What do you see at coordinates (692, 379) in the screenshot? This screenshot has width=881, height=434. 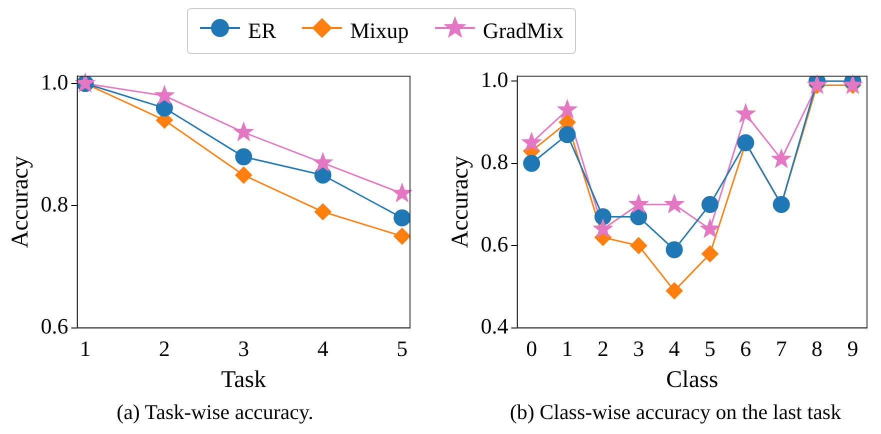 I see `x-axis-title: Class` at bounding box center [692, 379].